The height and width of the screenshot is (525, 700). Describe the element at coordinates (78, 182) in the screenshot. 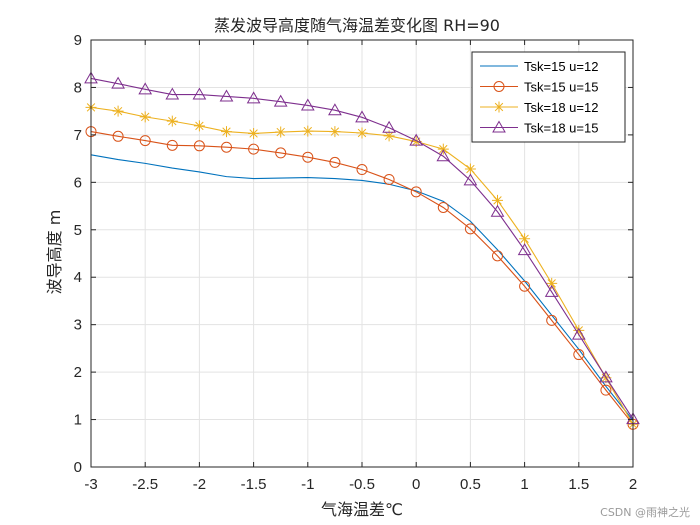

I see `y-tick-label: 6` at that location.